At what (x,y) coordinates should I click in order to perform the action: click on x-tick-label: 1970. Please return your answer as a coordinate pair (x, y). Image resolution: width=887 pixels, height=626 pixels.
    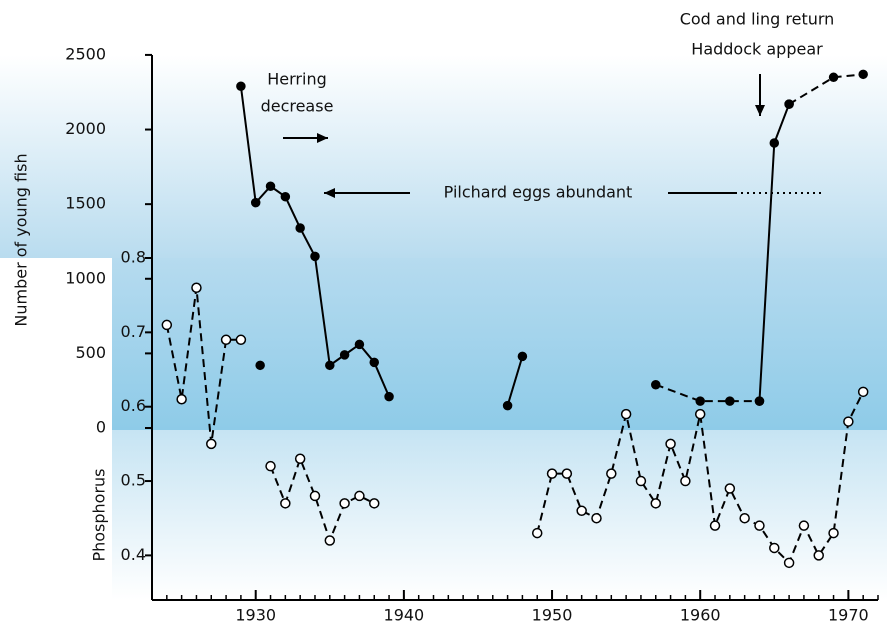
    Looking at the image, I should click on (848, 614).